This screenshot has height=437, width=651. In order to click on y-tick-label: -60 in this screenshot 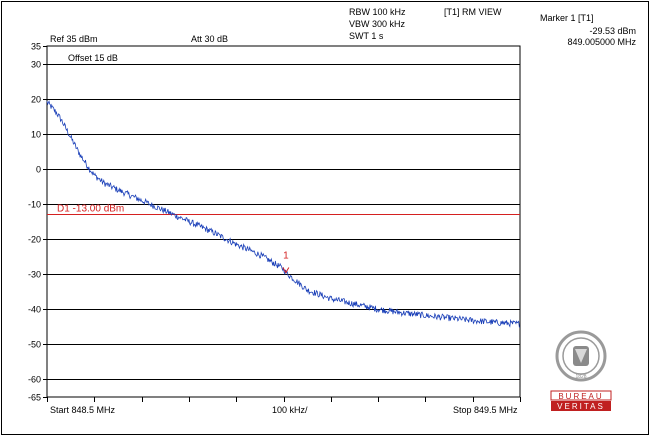, I will do `click(34, 380)`.